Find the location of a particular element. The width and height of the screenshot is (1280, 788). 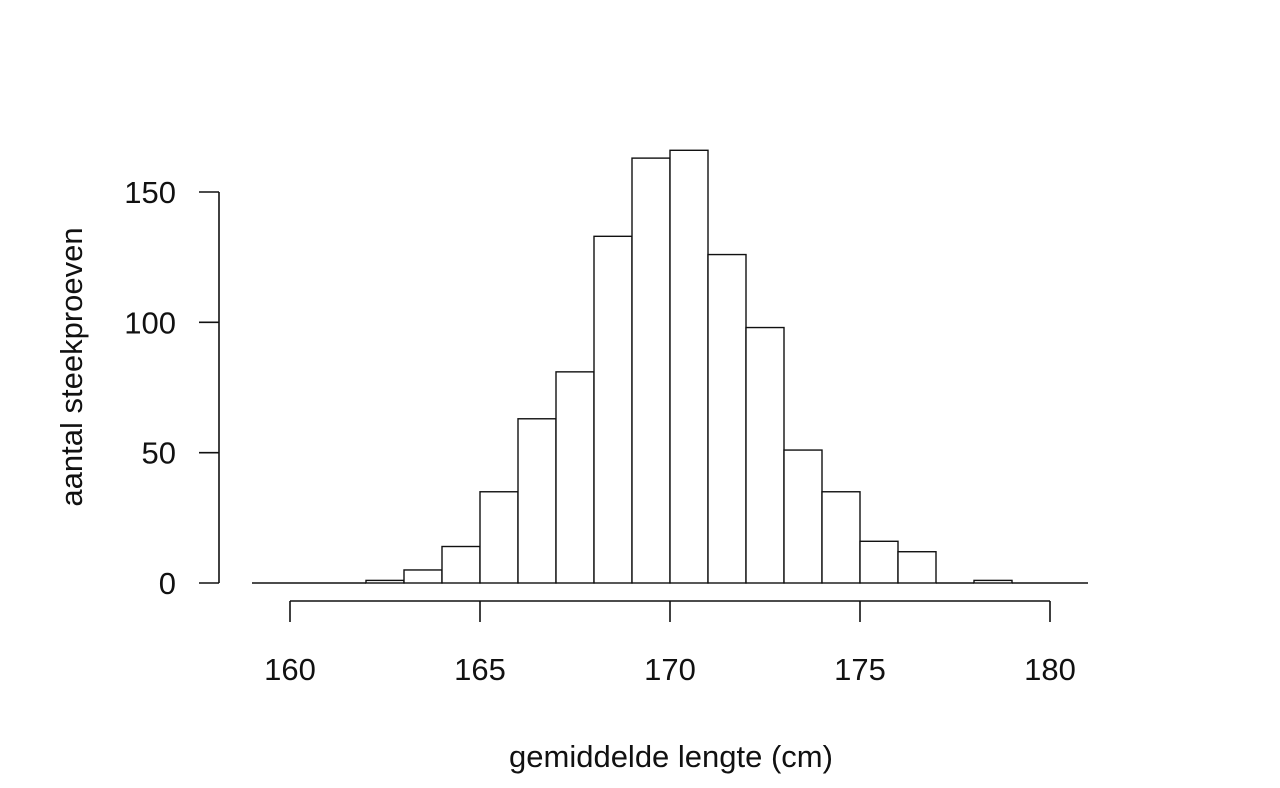

x-tick-label-1: 165 is located at coordinates (480, 669).